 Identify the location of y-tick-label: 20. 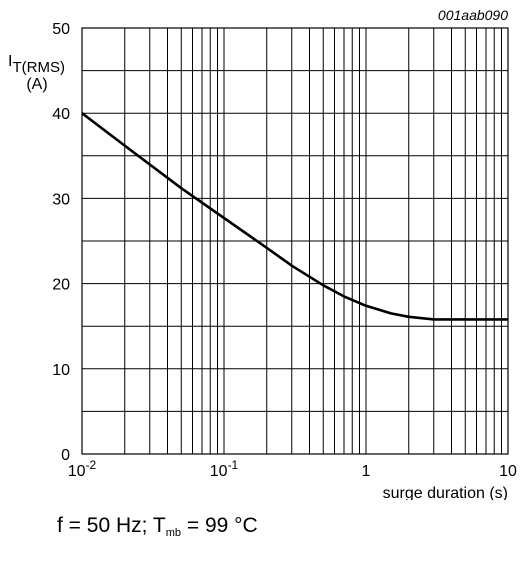
(61, 285).